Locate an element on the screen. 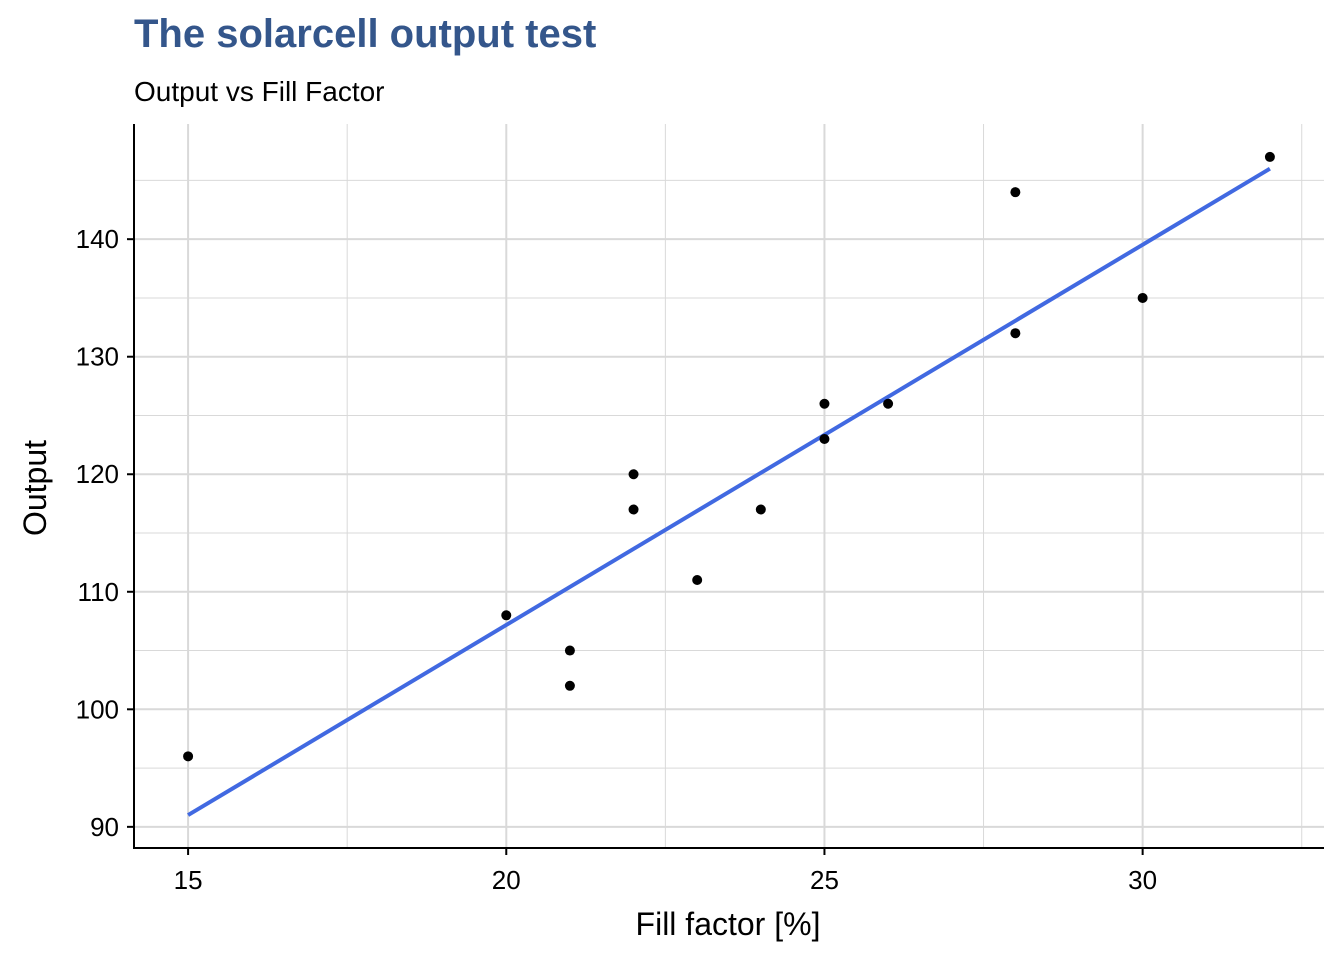 Image resolution: width=1344 pixels, height=960 pixels. y-tick-label: 120 is located at coordinates (97, 474).